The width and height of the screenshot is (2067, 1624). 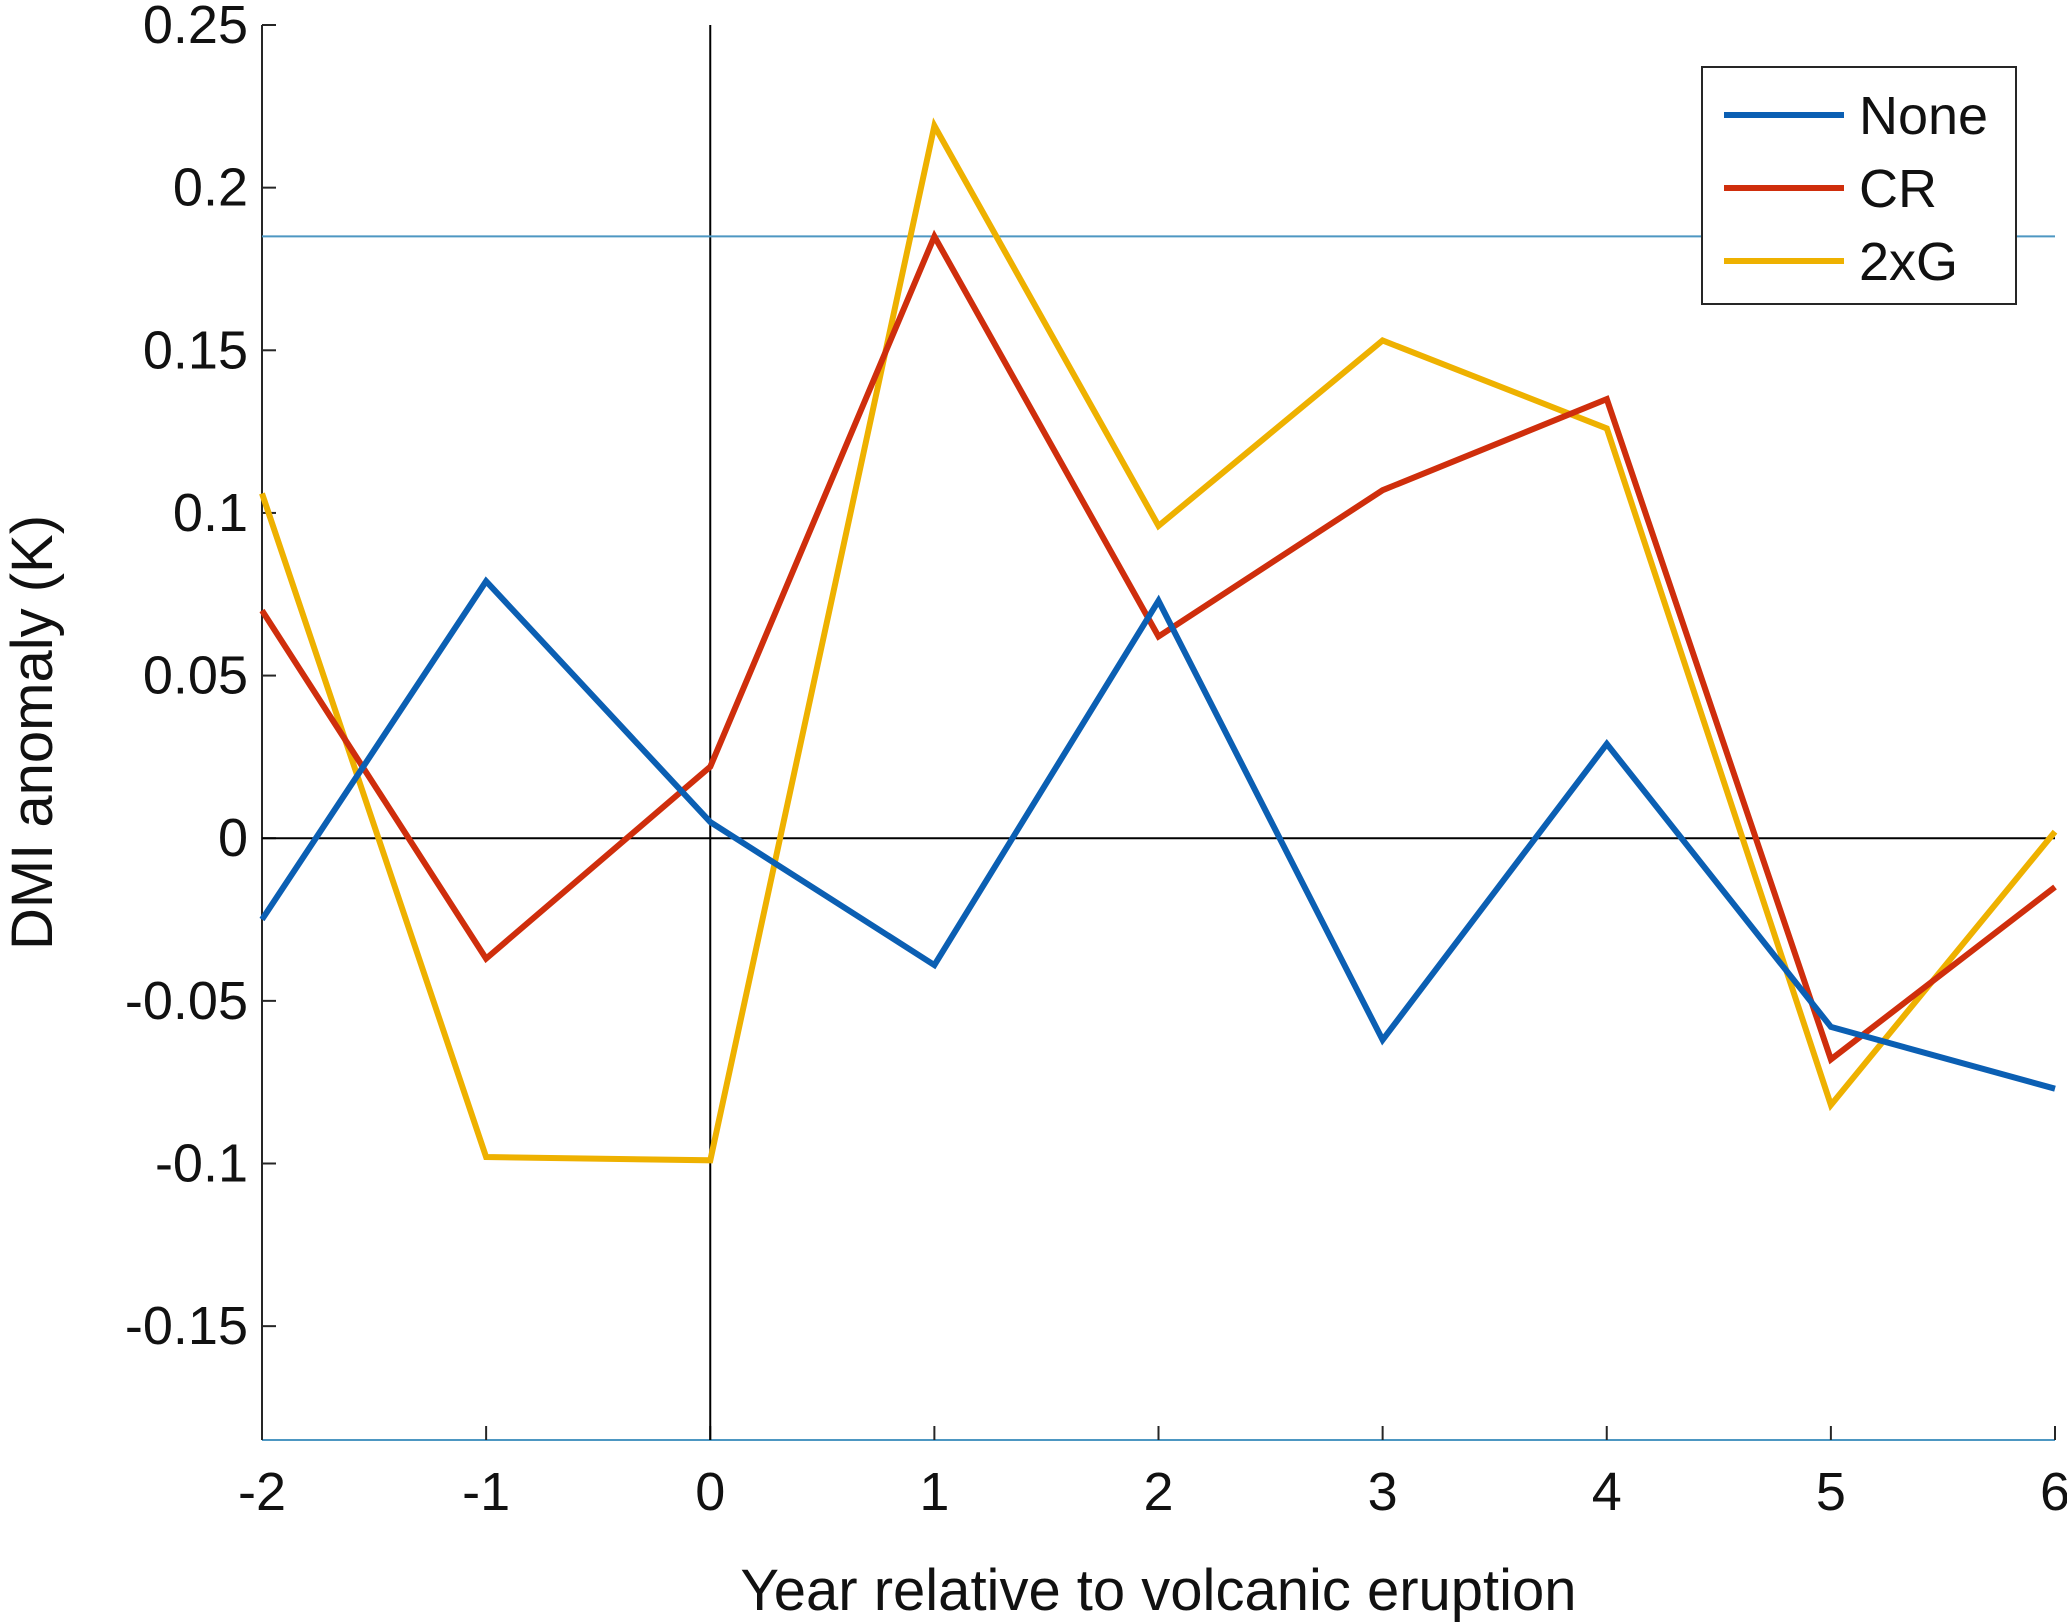 I want to click on legend: None CR 2xG, so click(x=1859, y=185).